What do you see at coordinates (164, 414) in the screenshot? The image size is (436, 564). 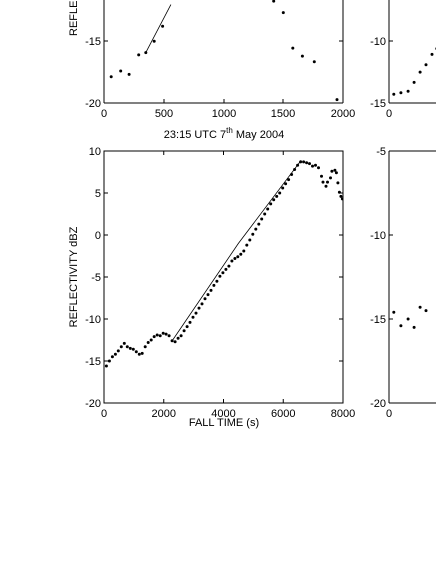 I see `xtick-label: 2000` at bounding box center [164, 414].